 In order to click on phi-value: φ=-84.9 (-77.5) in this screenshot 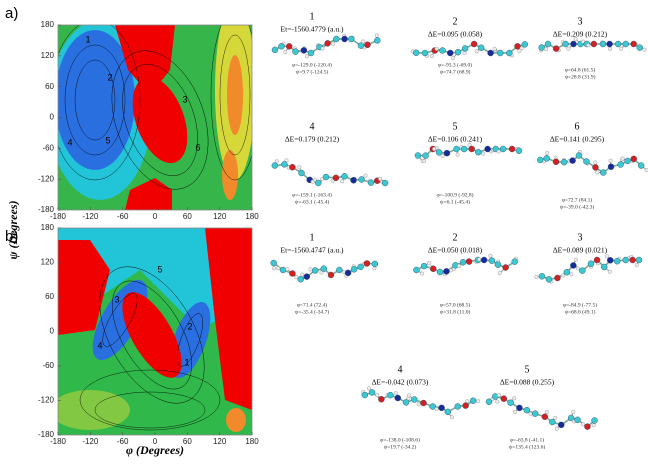, I will do `click(580, 304)`.